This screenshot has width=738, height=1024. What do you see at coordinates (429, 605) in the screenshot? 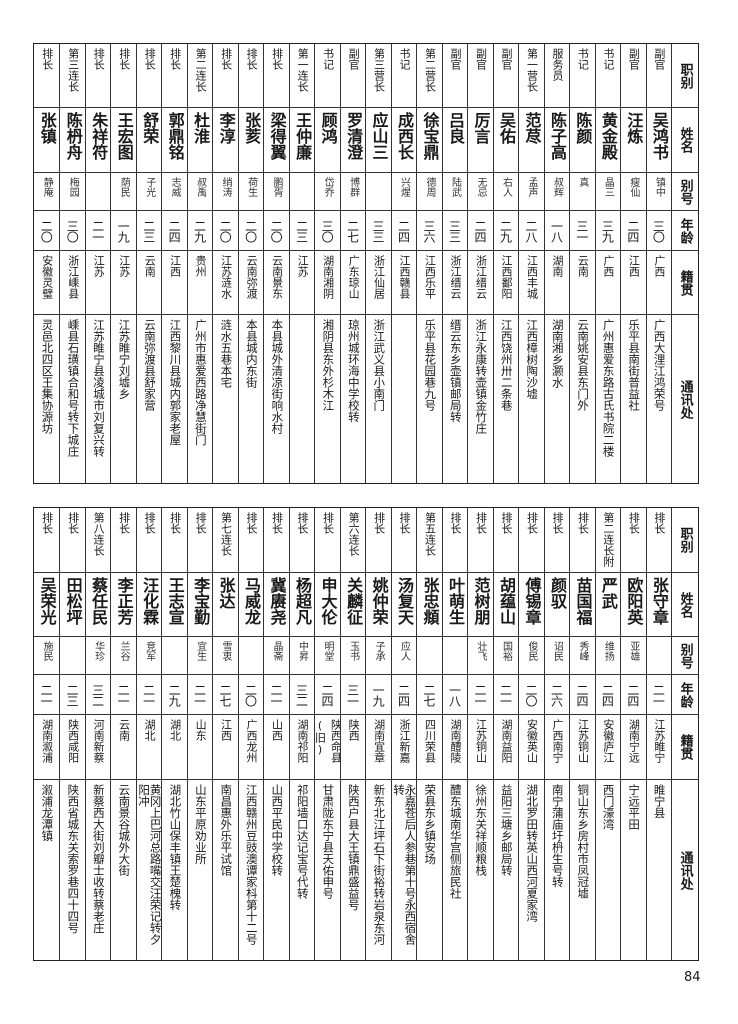
I see `name-cell: 张忠頫` at bounding box center [429, 605].